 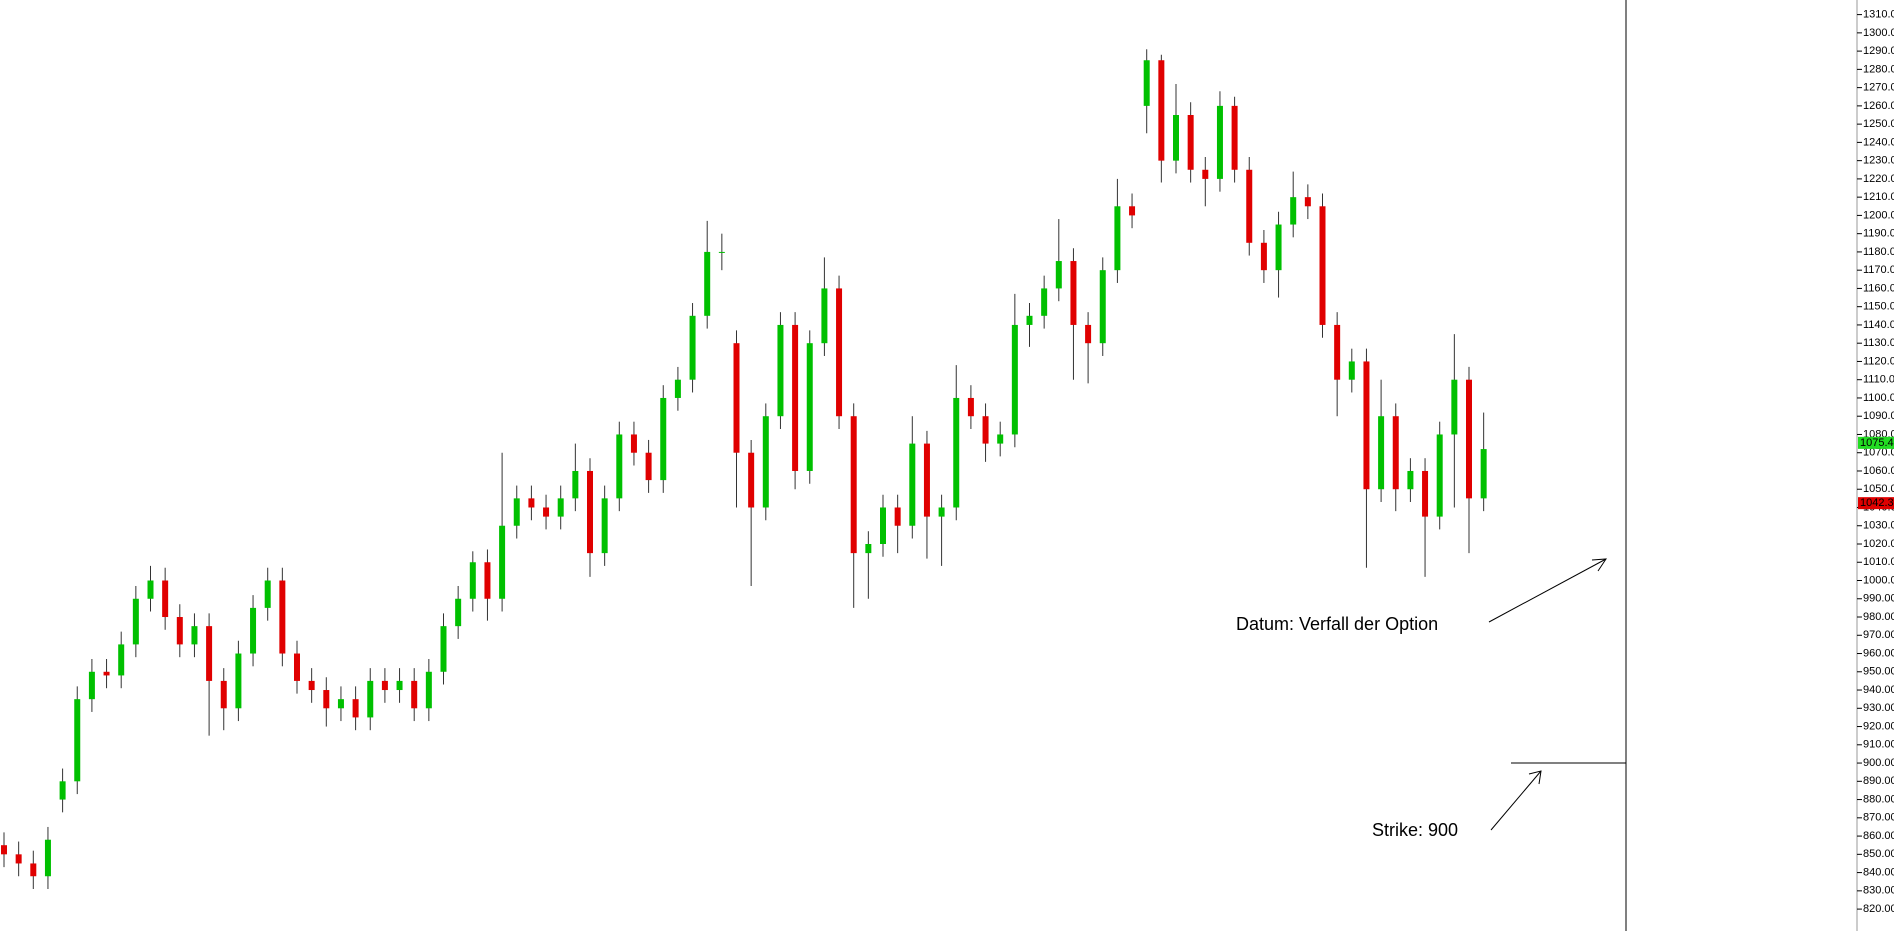 I want to click on y-tick-label: 1010.00, so click(x=1878, y=562).